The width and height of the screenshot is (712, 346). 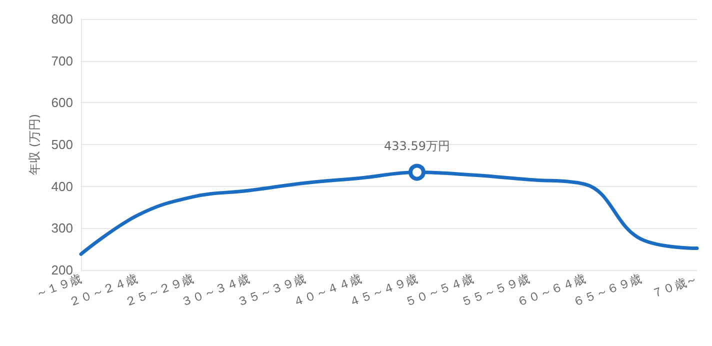 What do you see at coordinates (62, 60) in the screenshot?
I see `y-tick-label: 700` at bounding box center [62, 60].